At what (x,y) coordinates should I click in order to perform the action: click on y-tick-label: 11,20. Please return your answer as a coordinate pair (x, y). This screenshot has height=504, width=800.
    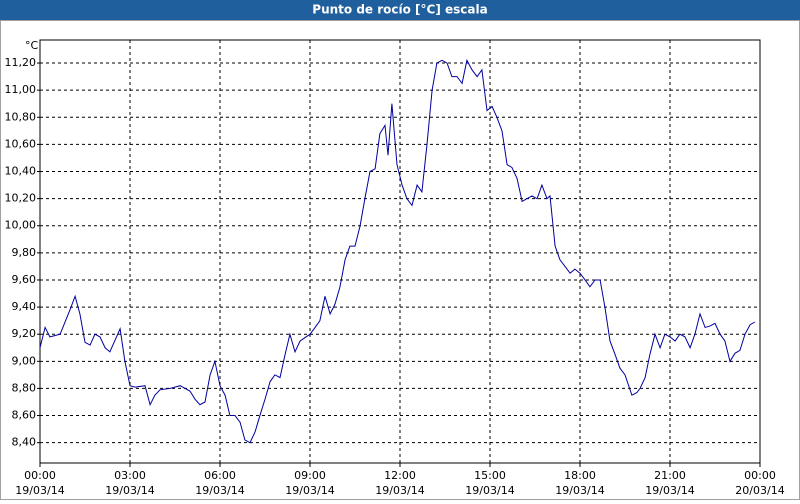
    Looking at the image, I should click on (21, 62).